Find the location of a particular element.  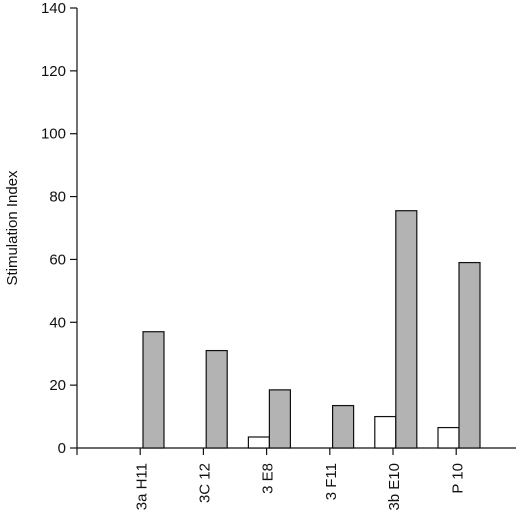

x-axis: 3a H11 3C 12 3 E8 3 F11 3b E10 P 10 is located at coordinates (296, 479).